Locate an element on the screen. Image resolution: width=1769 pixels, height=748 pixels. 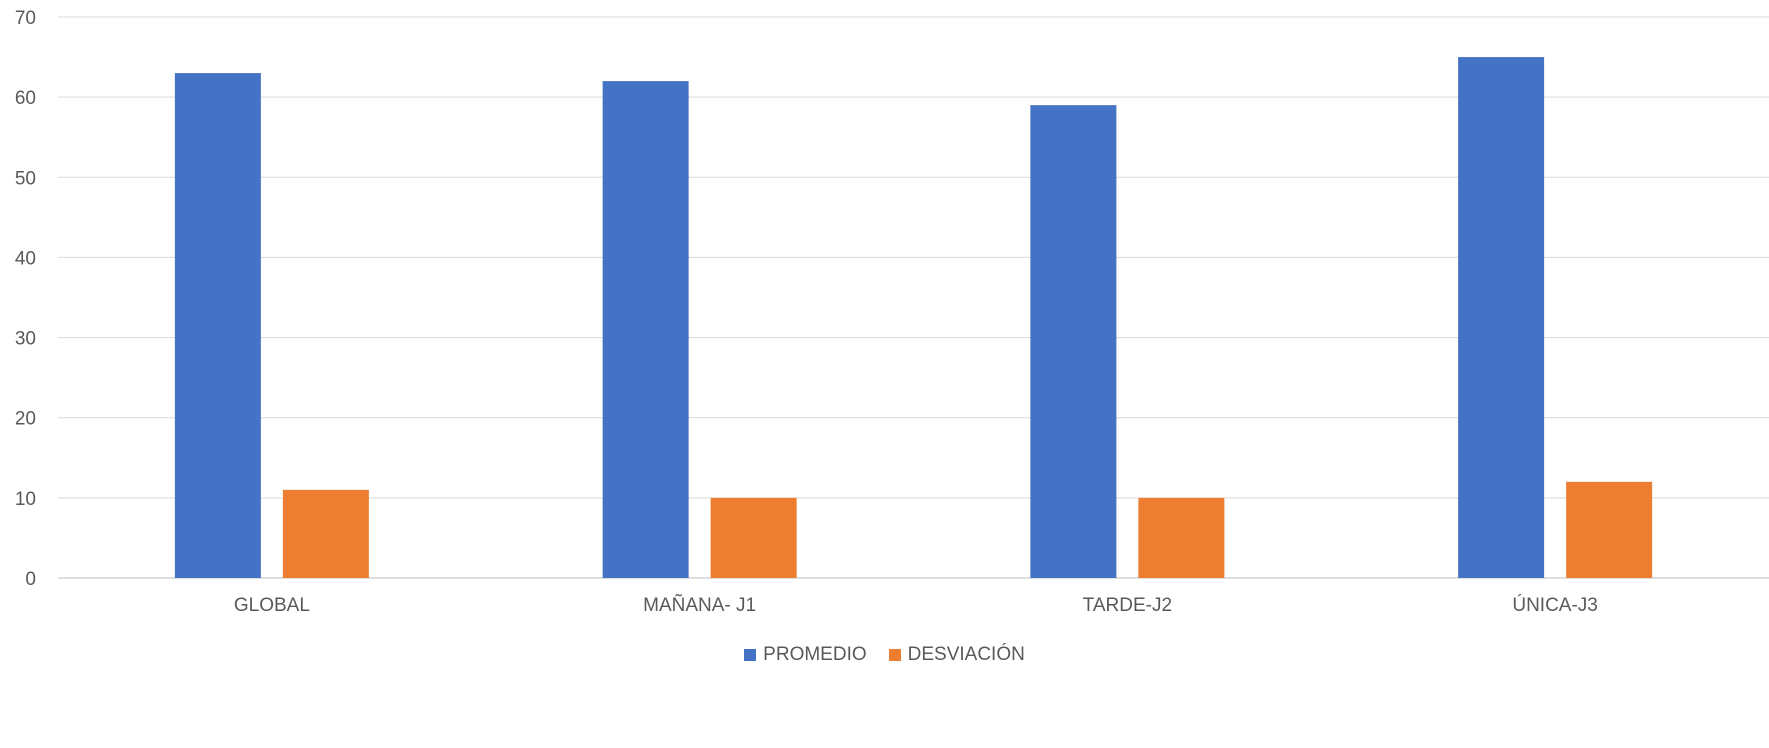
y-tick-label: 40 is located at coordinates (25, 258).